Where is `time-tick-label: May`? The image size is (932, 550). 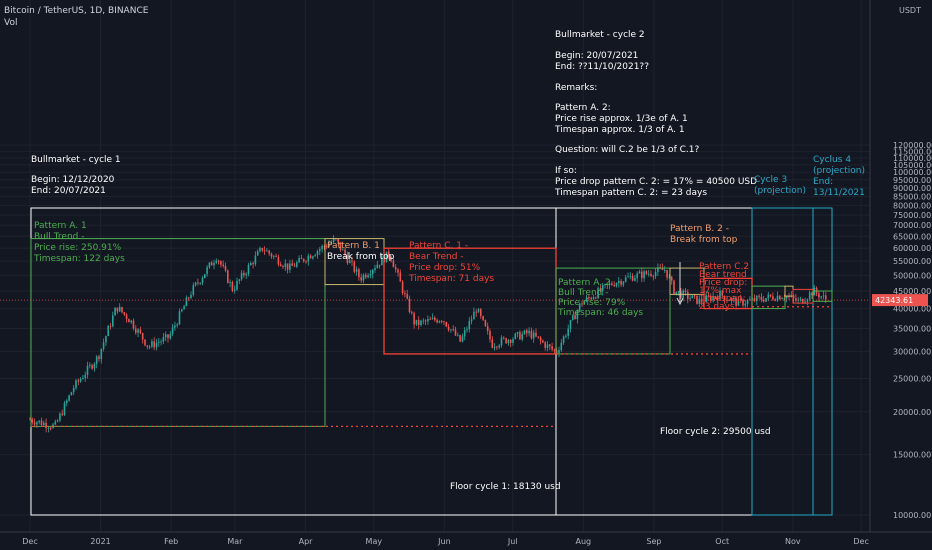 time-tick-label: May is located at coordinates (374, 541).